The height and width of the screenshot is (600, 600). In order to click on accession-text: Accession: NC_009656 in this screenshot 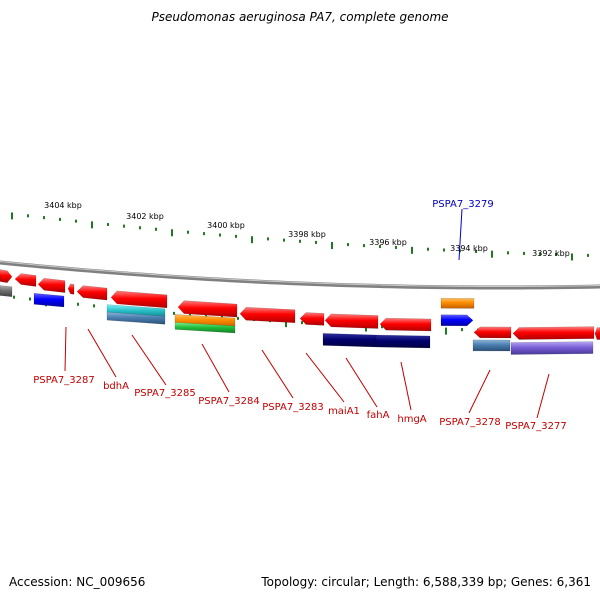, I will do `click(77, 582)`.